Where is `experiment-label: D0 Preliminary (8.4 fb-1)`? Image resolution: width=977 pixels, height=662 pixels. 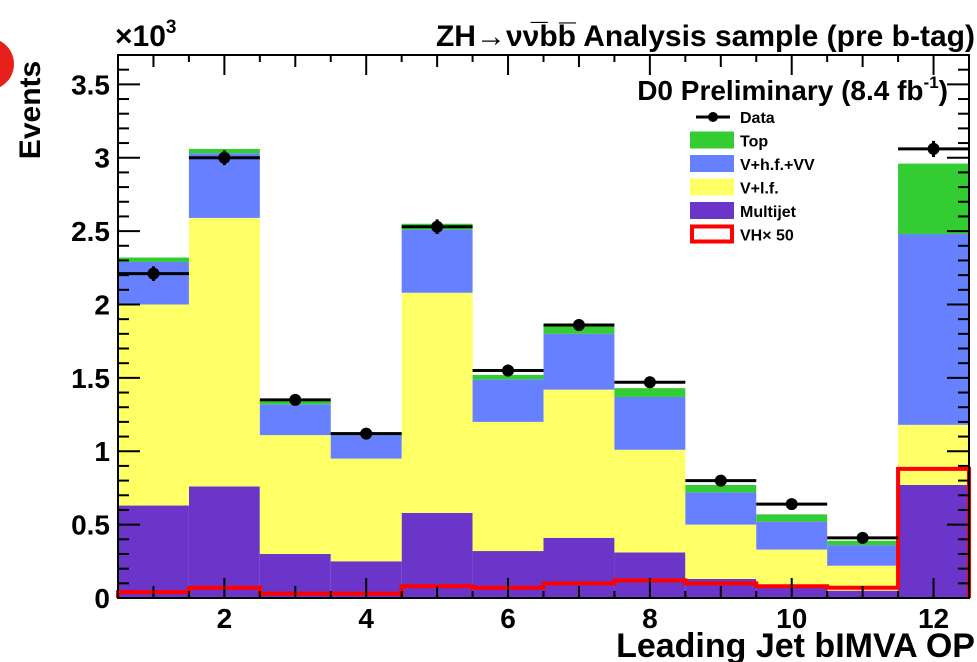 experiment-label: D0 Preliminary (8.4 fb-1) is located at coordinates (792, 89).